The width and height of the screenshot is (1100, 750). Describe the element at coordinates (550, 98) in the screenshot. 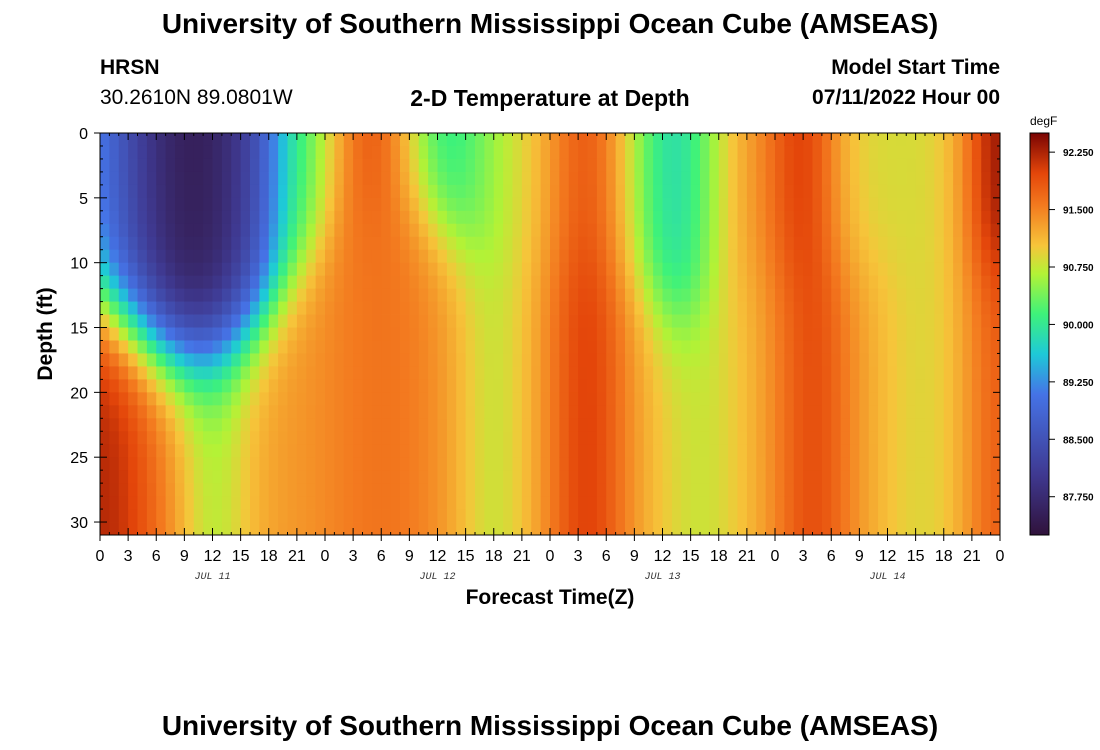

I see `chart-subtitle: 2-D Temperature at Depth` at that location.